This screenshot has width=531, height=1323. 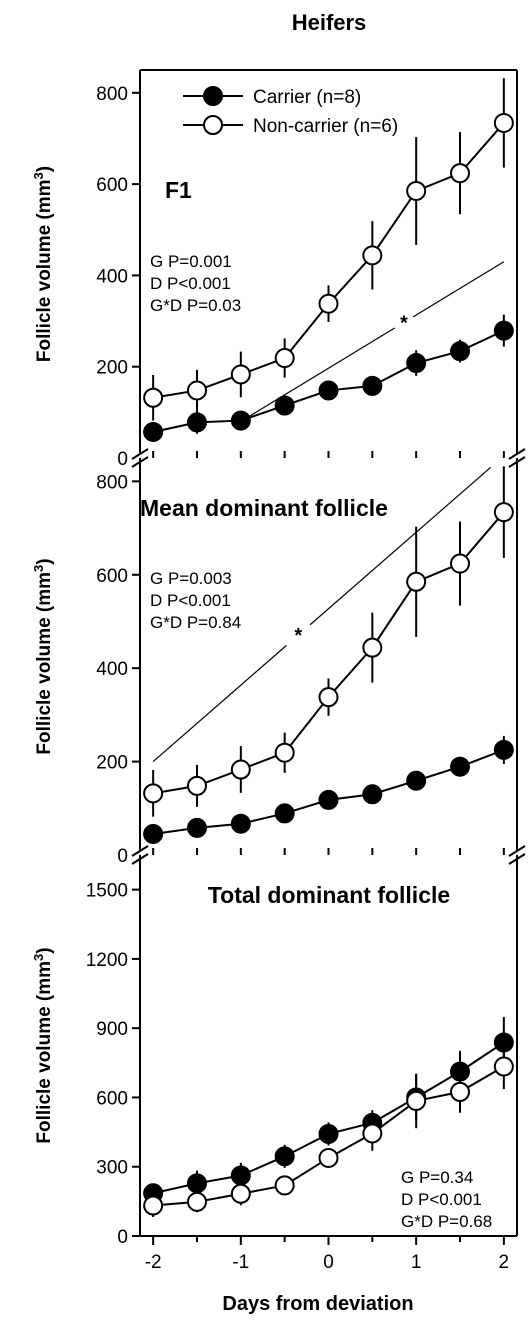 What do you see at coordinates (112, 763) in the screenshot?
I see `y-tick-label: 200` at bounding box center [112, 763].